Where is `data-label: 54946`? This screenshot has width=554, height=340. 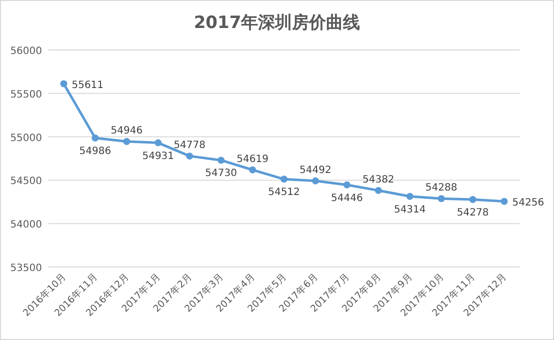
data-label: 54946 is located at coordinates (126, 130).